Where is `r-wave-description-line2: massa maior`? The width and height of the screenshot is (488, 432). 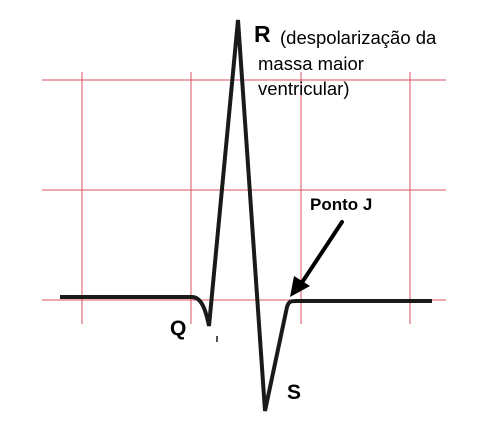
r-wave-description-line2: massa maior is located at coordinates (311, 63).